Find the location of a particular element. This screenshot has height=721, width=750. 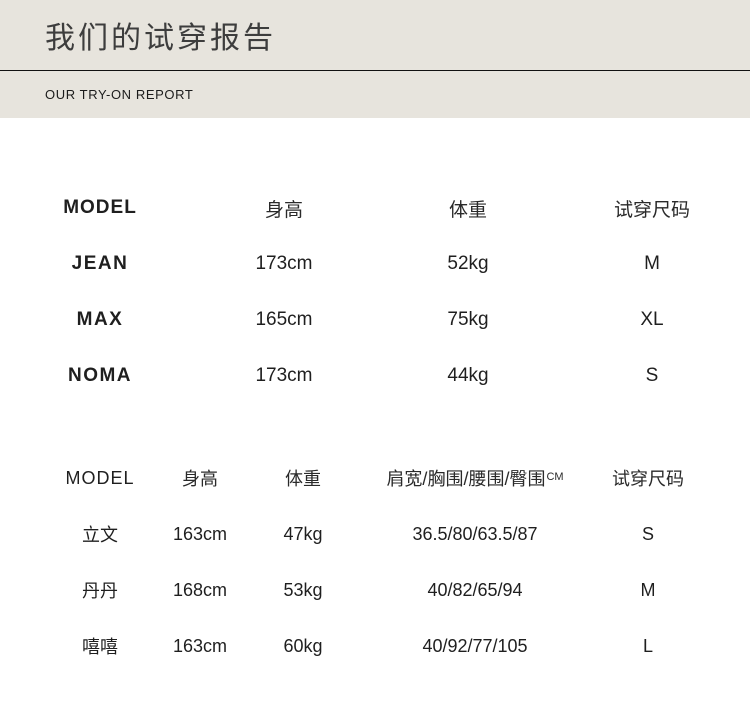

measurements-unit: CM is located at coordinates (555, 476).